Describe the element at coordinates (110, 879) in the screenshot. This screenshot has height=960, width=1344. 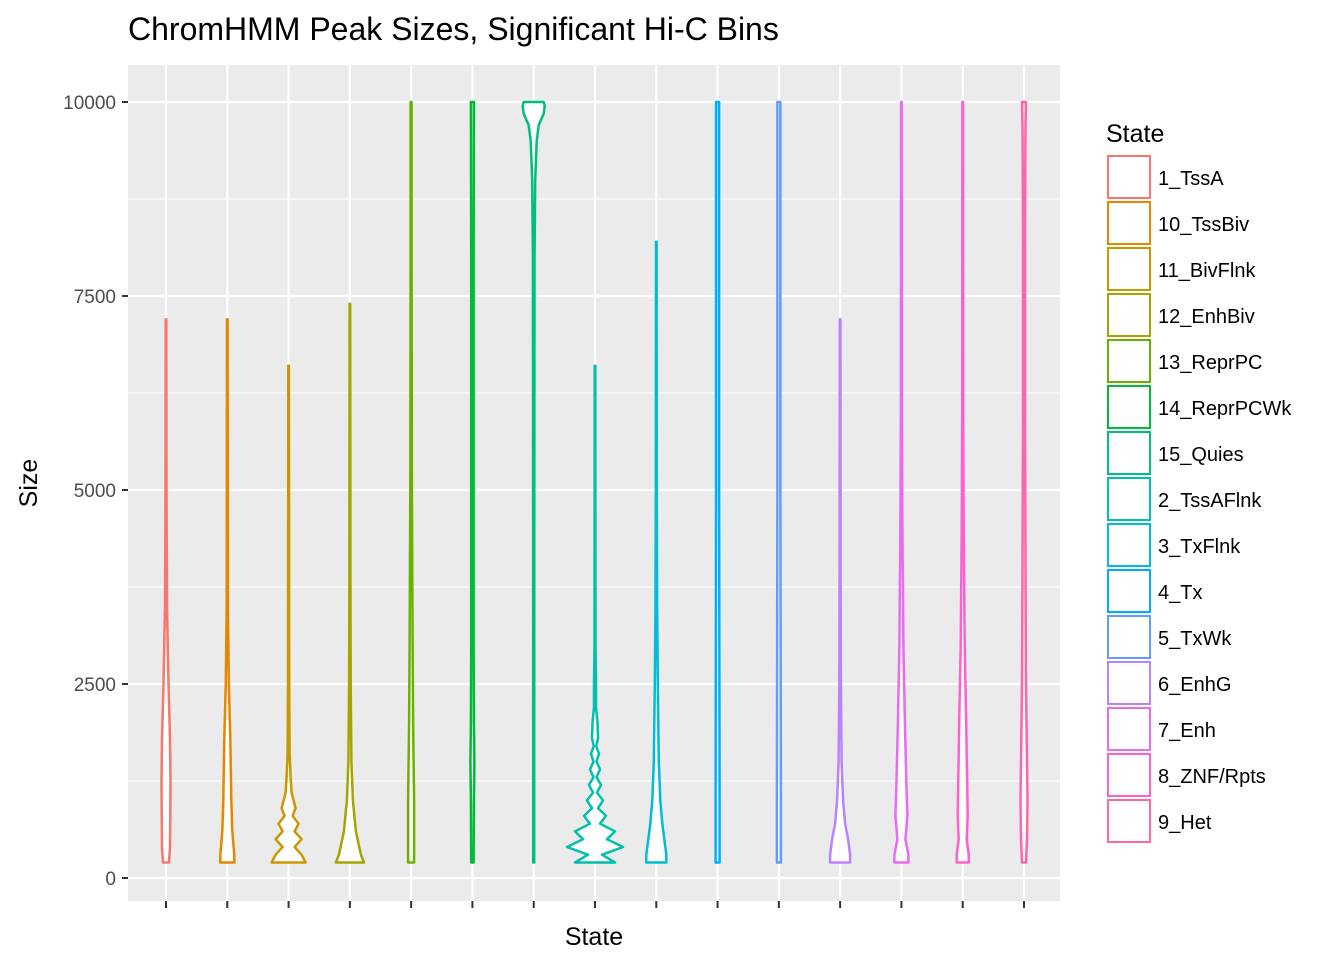
I see `y-tick-label: 0` at that location.